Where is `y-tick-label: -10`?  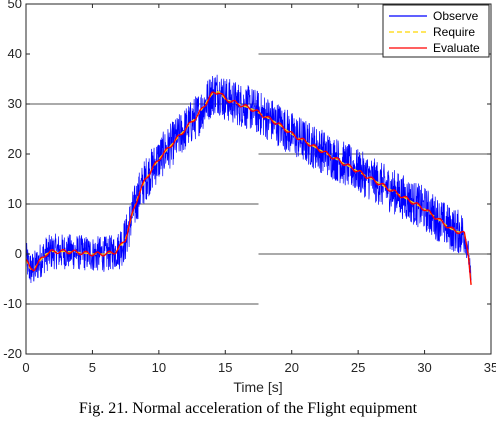
y-tick-label: -10 is located at coordinates (12, 303).